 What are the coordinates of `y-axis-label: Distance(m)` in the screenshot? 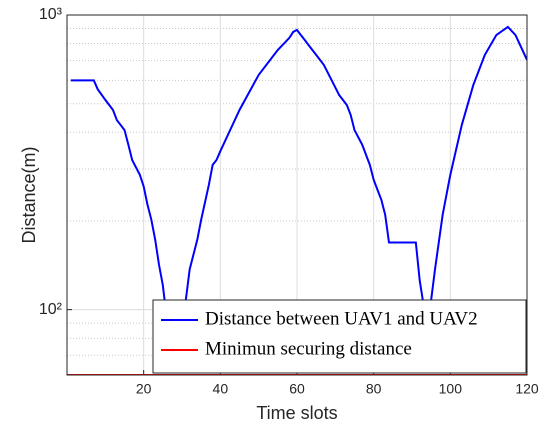 It's located at (29, 194).